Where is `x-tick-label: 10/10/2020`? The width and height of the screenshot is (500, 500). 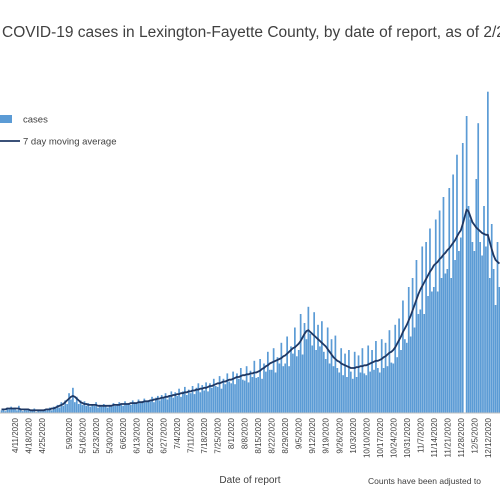
x-tick-label: 10/10/2020 is located at coordinates (366, 437).